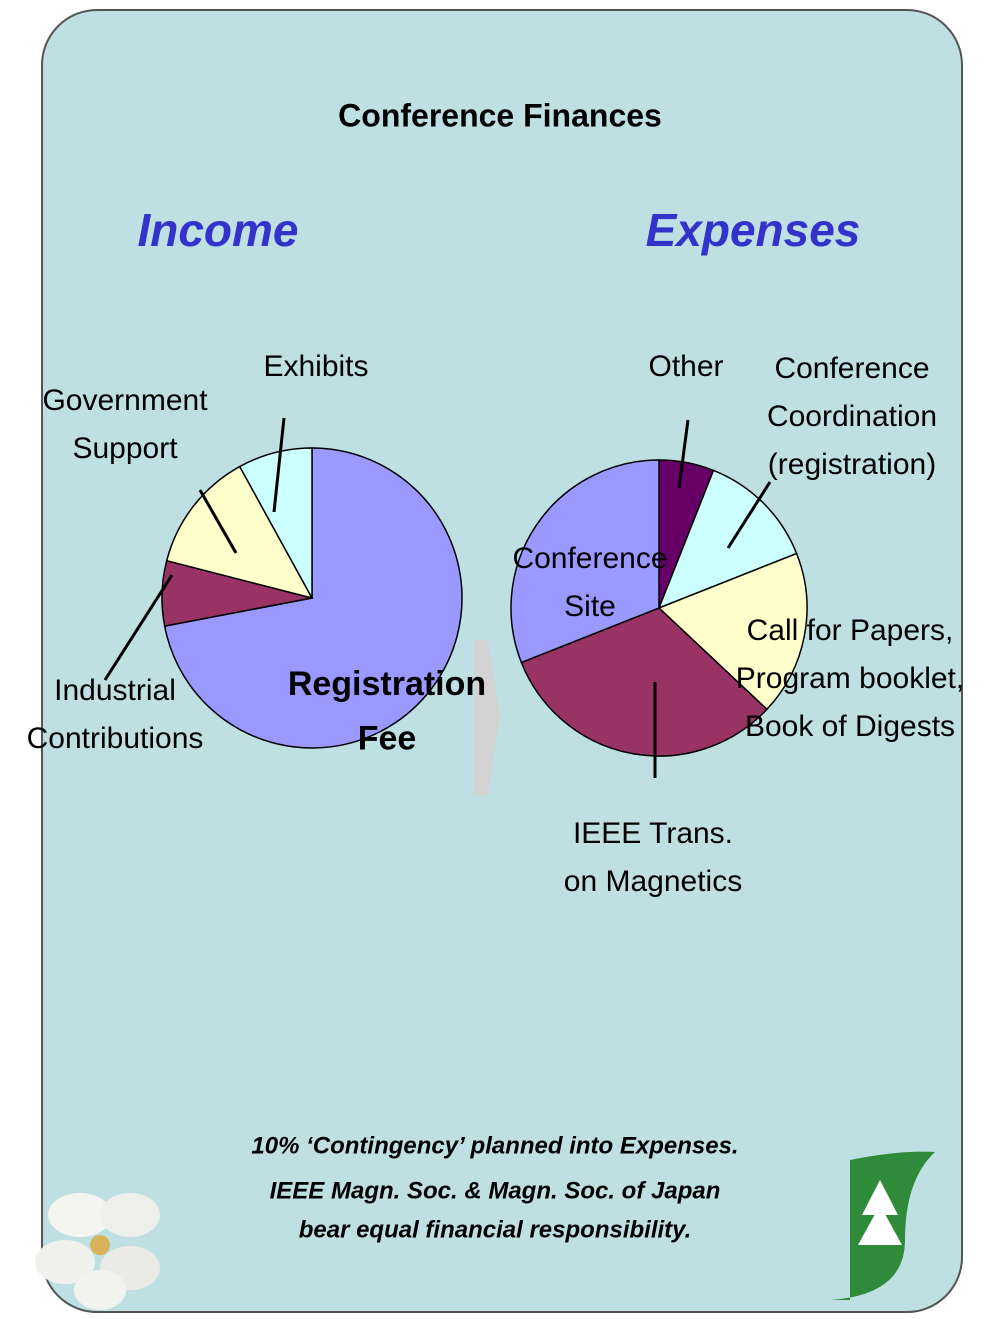 This screenshot has height=1319, width=987. What do you see at coordinates (125, 424) in the screenshot?
I see `slice-label: Government Support` at bounding box center [125, 424].